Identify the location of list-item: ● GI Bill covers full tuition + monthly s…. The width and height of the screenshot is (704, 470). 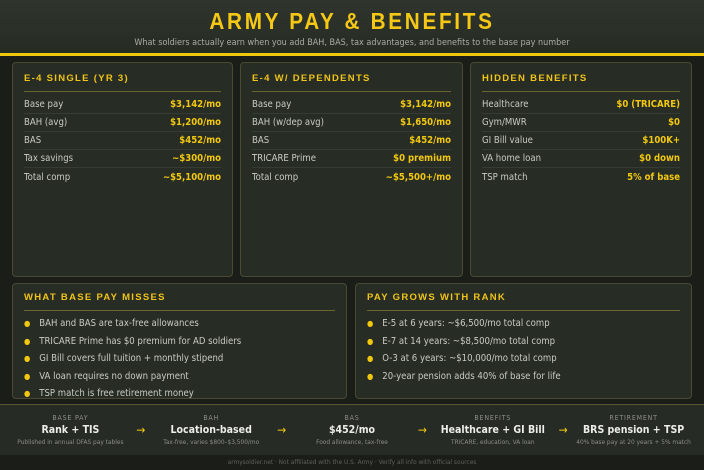
(179, 359).